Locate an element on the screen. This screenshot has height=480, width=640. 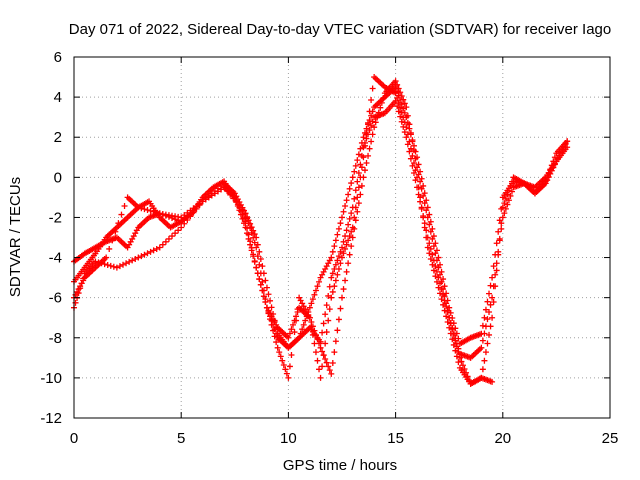
y-tick-label: -2 is located at coordinates (55, 217).